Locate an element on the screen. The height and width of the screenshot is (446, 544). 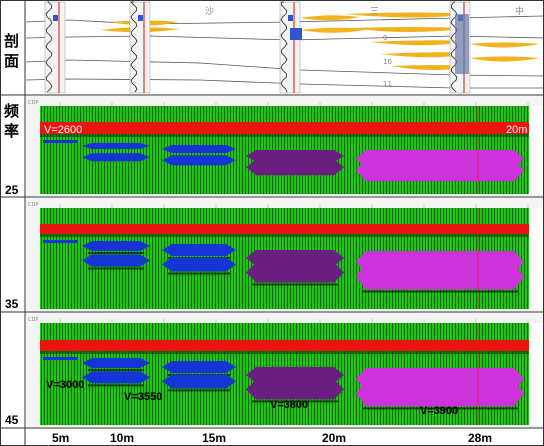
thickness-label-28m: 28m is located at coordinates (480, 438).